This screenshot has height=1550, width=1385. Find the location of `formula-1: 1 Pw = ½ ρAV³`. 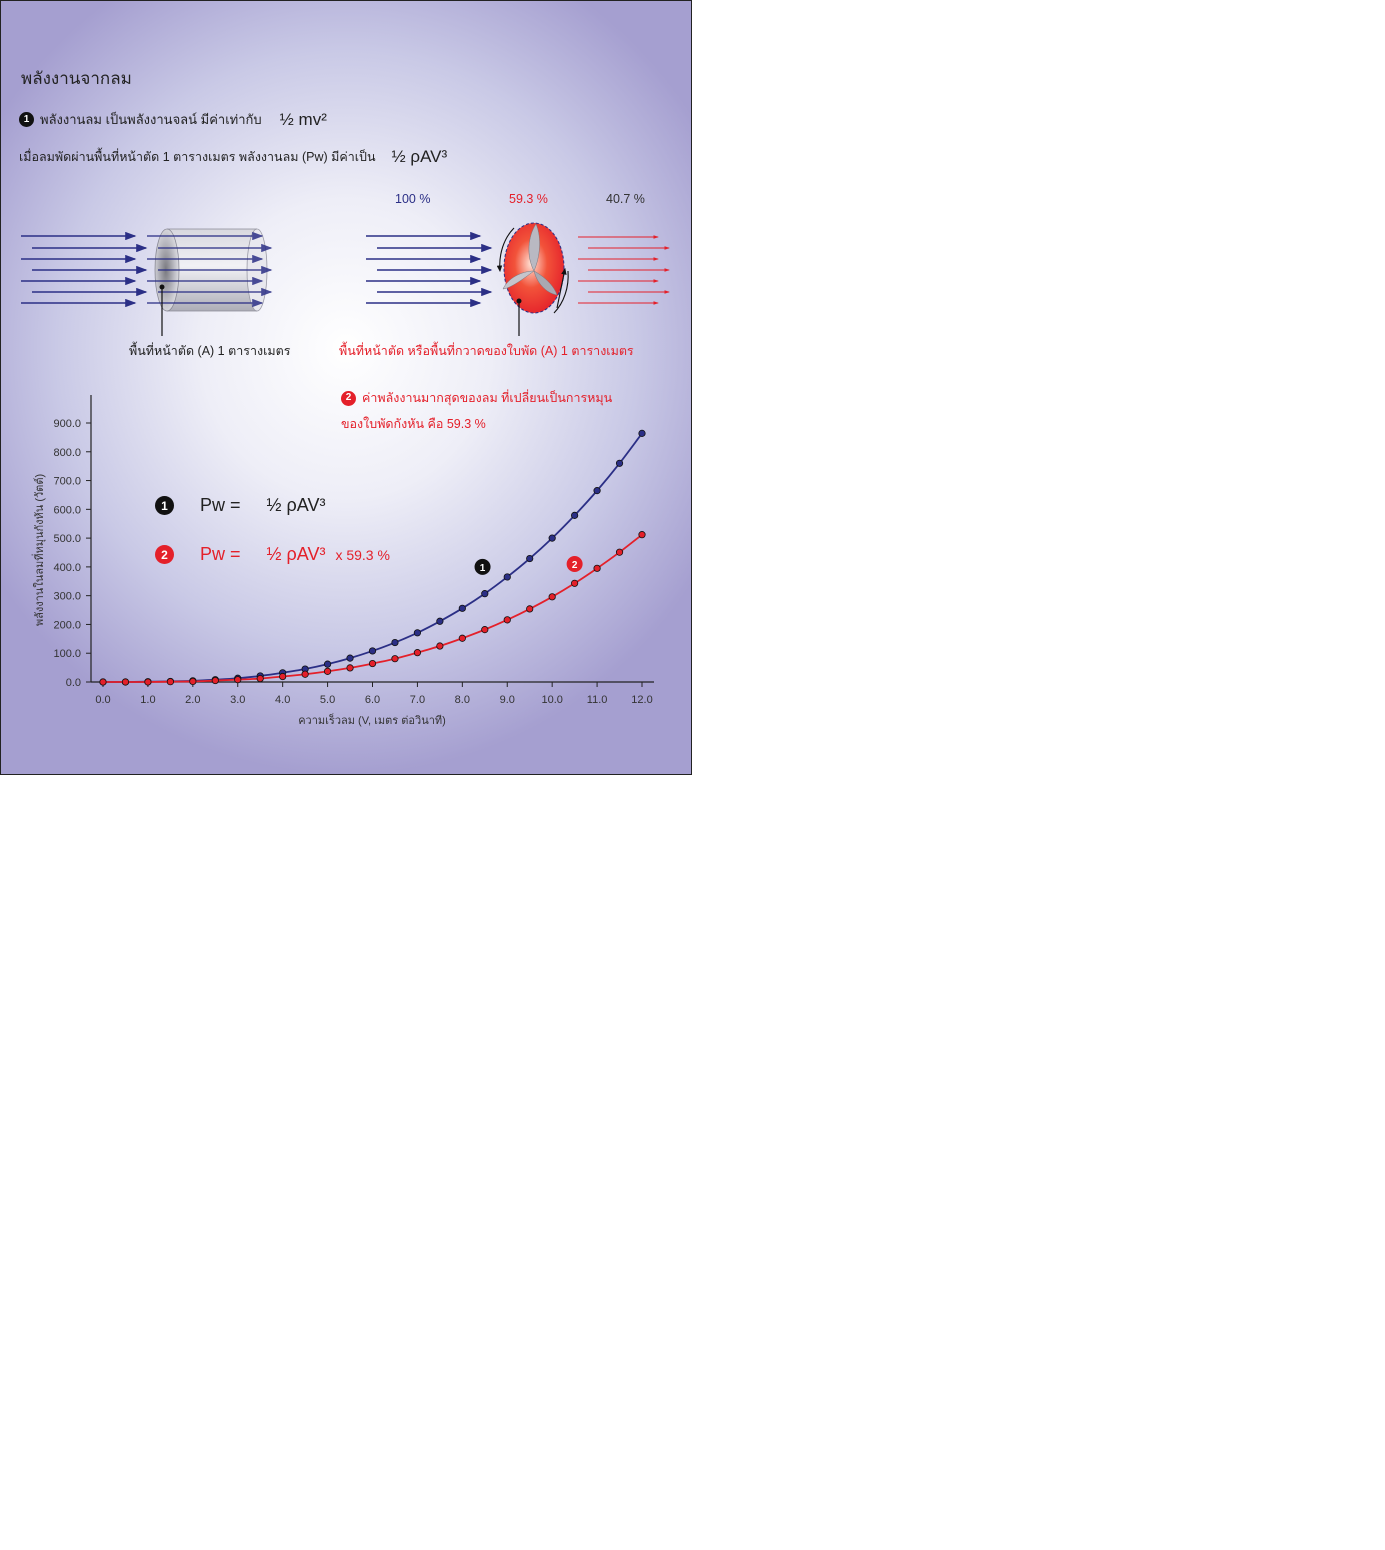

formula-1: 1 Pw = ½ ρAV³ is located at coordinates (240, 505).